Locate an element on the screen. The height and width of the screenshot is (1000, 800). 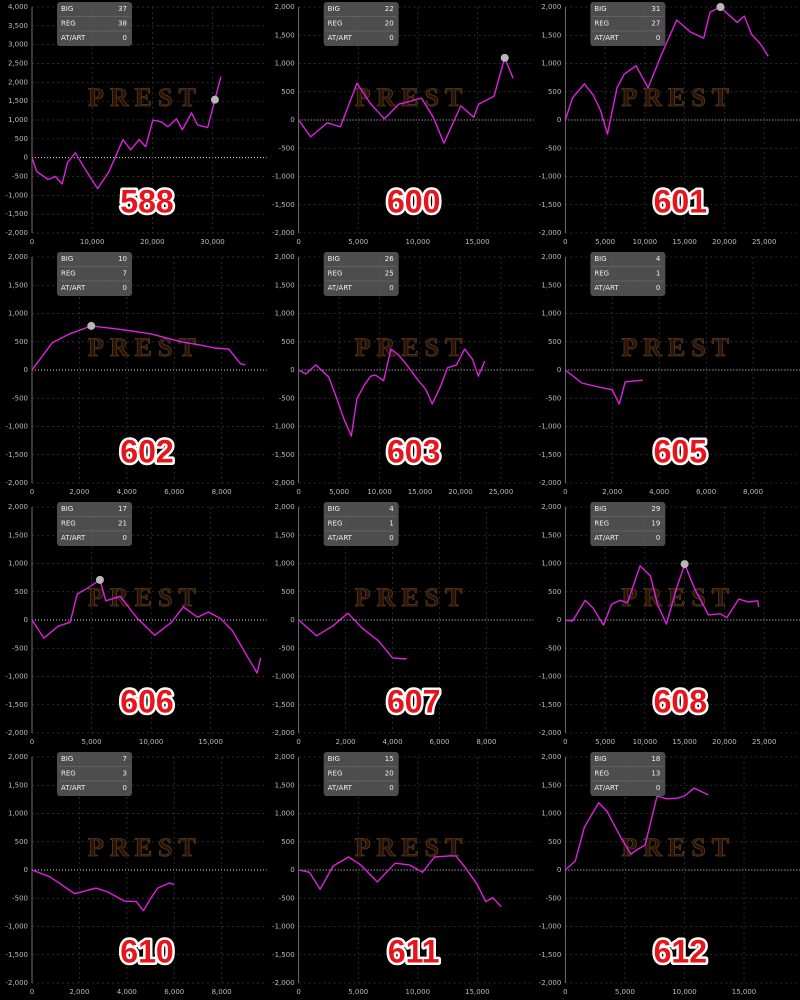
stat-value: 20 is located at coordinates (389, 24).